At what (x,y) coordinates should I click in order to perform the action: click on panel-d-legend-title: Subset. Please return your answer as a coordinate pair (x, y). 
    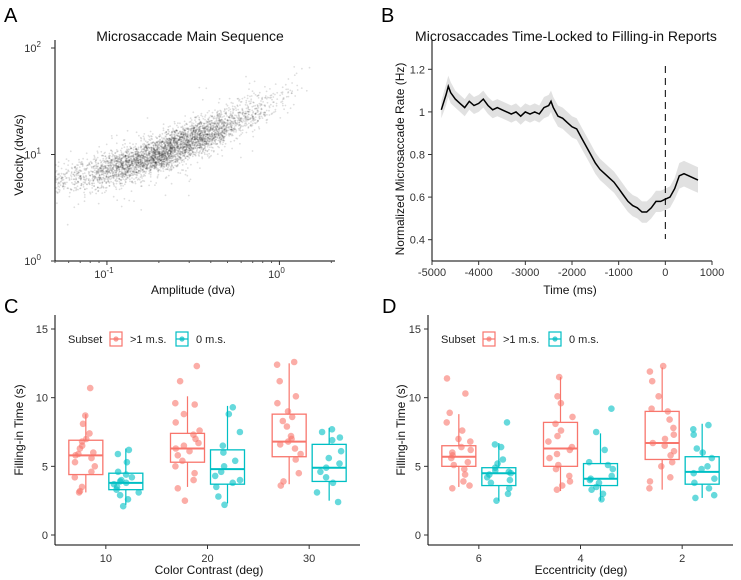
    Looking at the image, I should click on (458, 340).